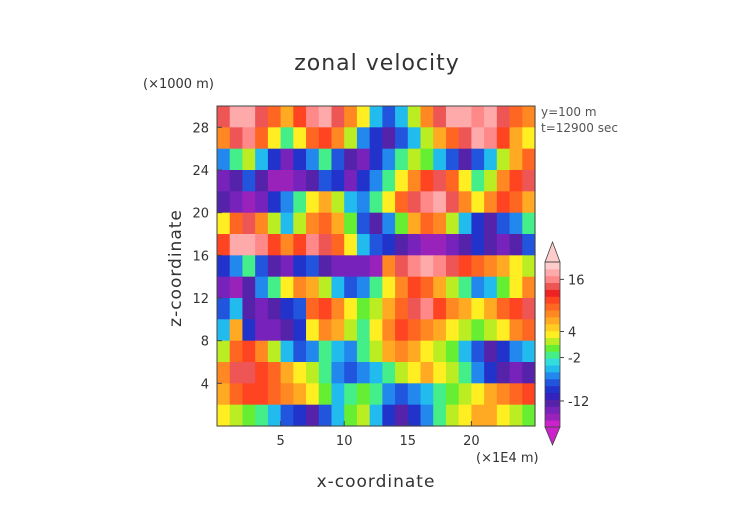 The image size is (752, 532). I want to click on y-tick-label: 12, so click(200, 299).